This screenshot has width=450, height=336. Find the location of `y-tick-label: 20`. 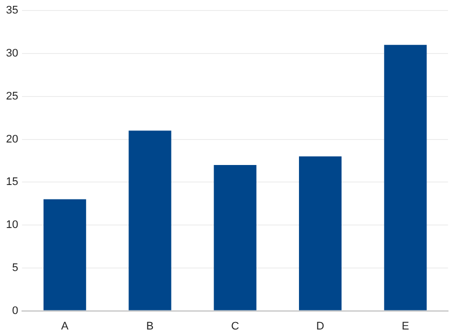

y-tick-label: 20 is located at coordinates (12, 139).